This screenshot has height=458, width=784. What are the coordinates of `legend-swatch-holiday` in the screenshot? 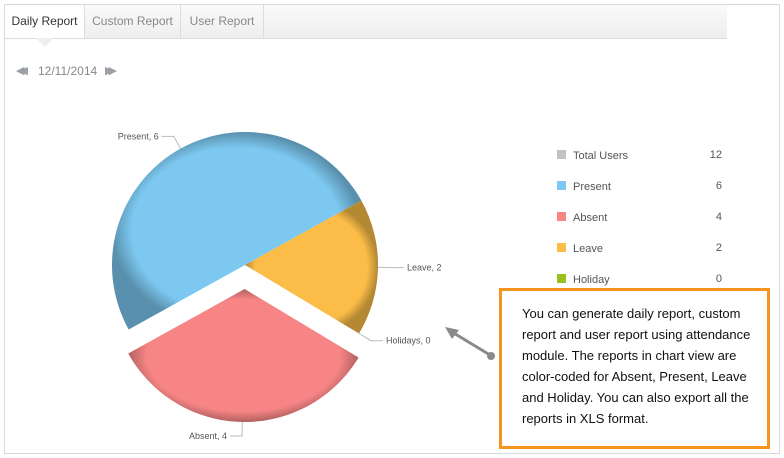 It's located at (561, 278).